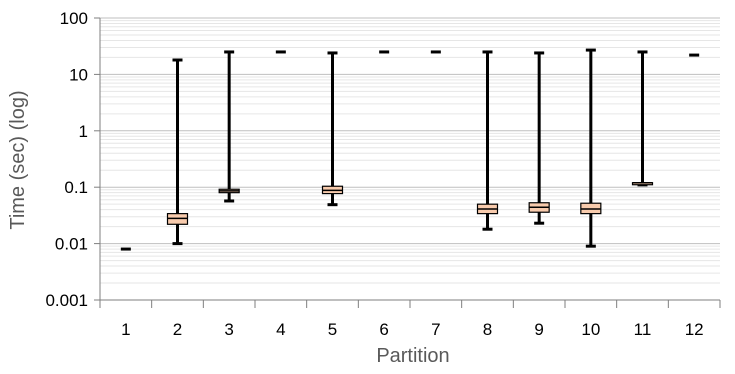 The height and width of the screenshot is (374, 735). I want to click on y-axis-title: Time (sec) (log), so click(18, 159).